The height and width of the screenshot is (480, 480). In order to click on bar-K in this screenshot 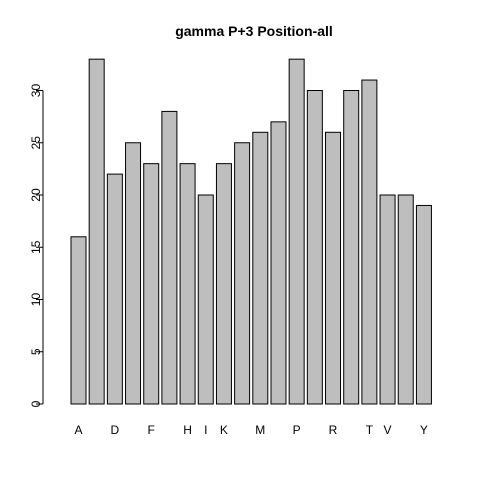, I will do `click(223, 284)`.